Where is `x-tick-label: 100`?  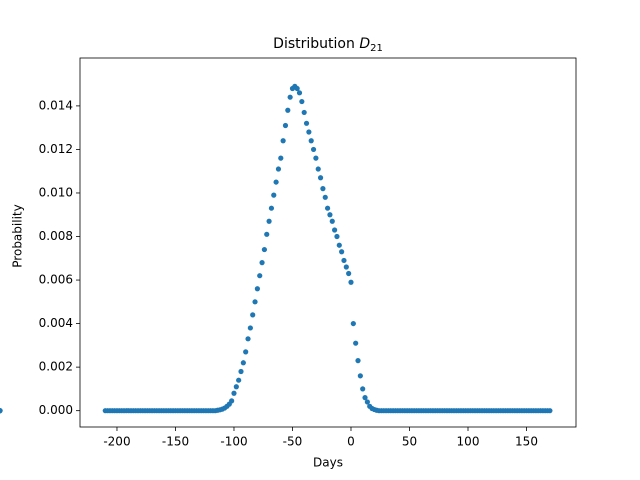 x-tick-label: 100 is located at coordinates (468, 442).